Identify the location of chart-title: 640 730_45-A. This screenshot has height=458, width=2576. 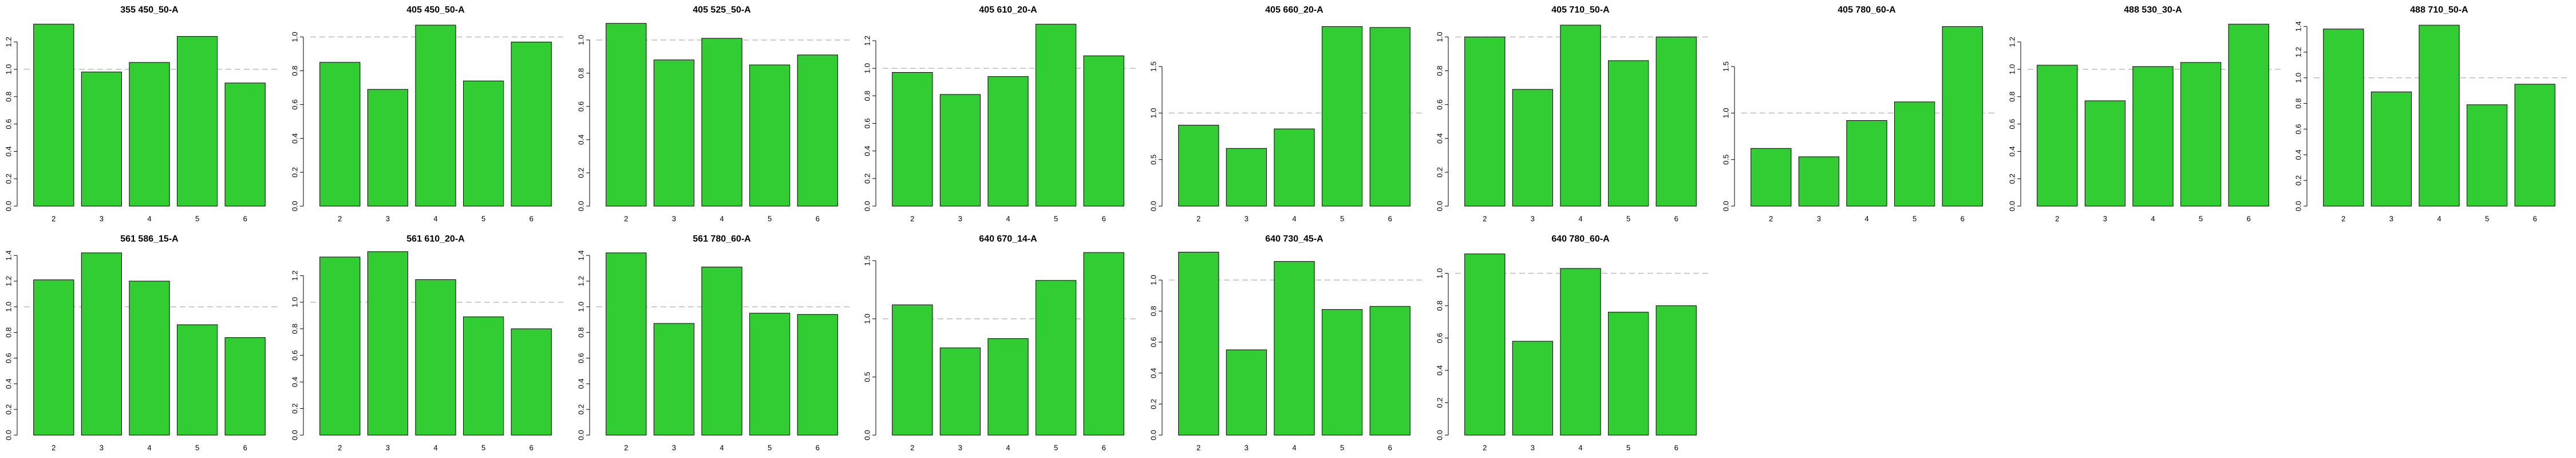
(1294, 239).